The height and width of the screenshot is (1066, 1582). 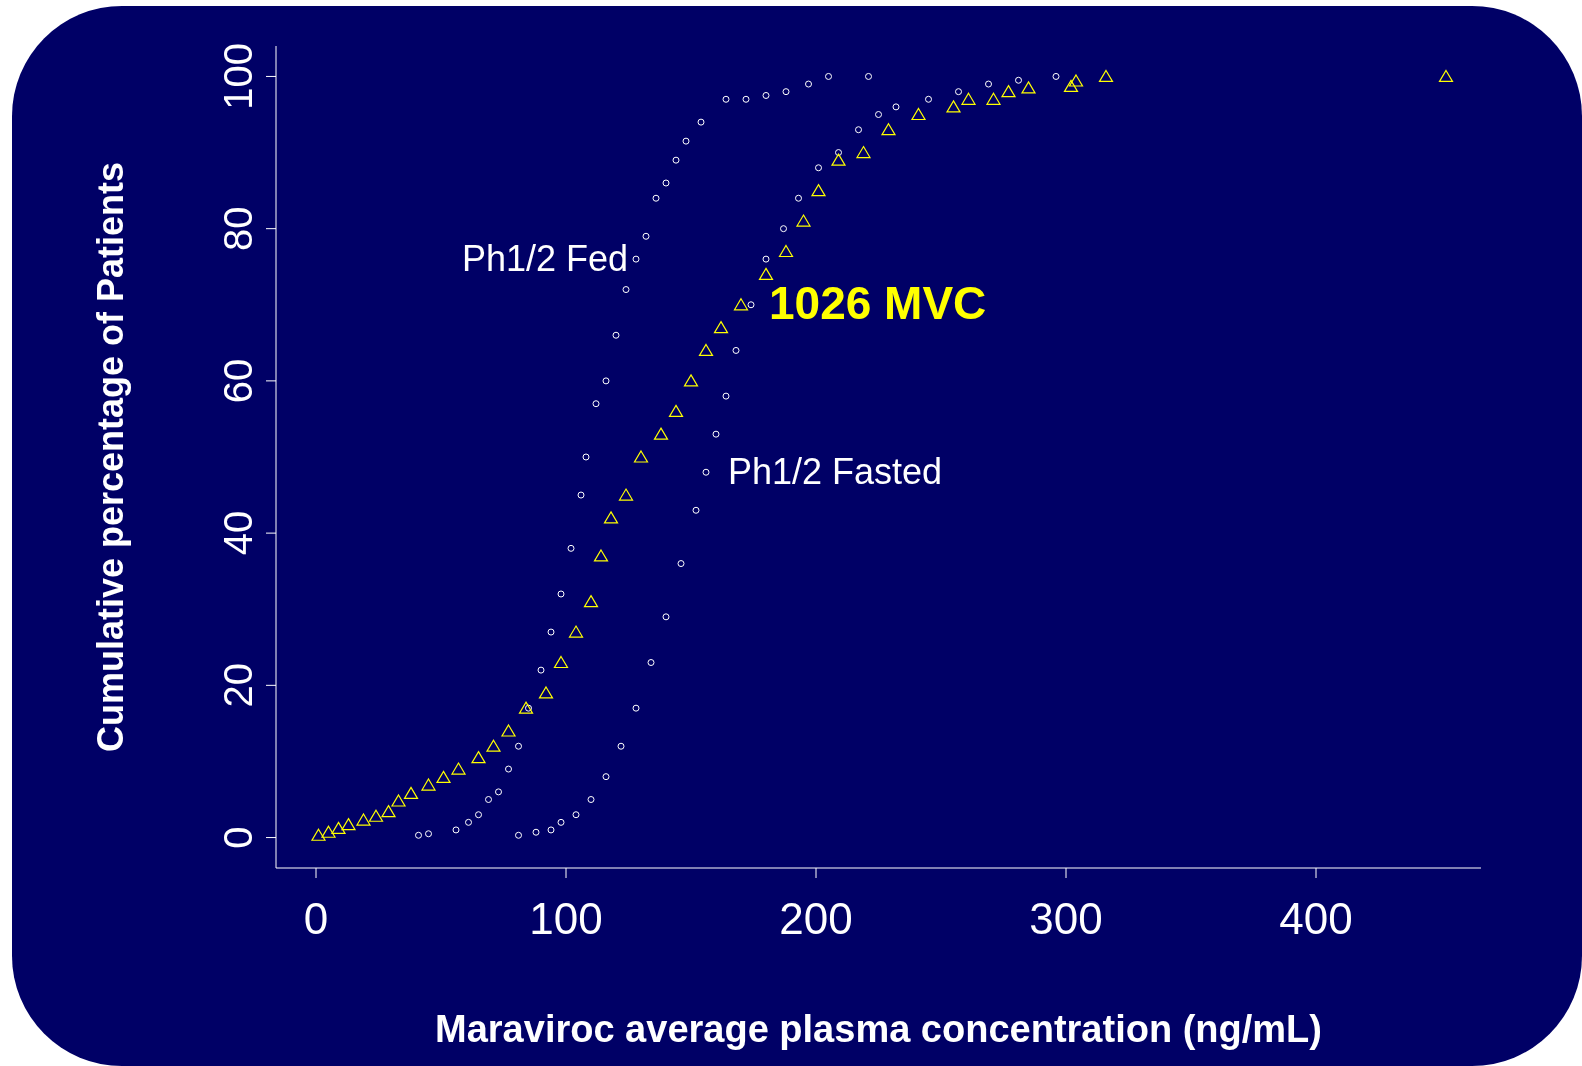 I want to click on y-tick-label: 0, so click(x=238, y=837).